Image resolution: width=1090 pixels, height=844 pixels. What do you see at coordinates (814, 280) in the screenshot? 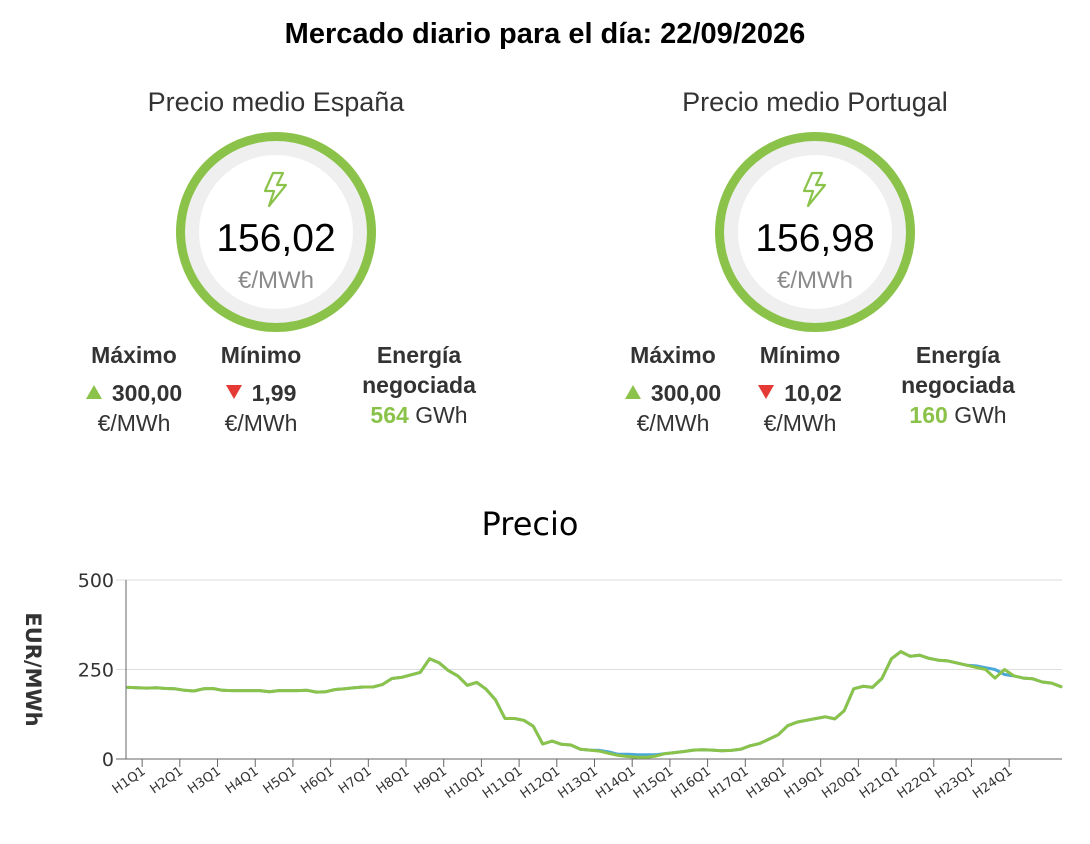
I see `portugal-price-unit: €/MWh` at bounding box center [814, 280].